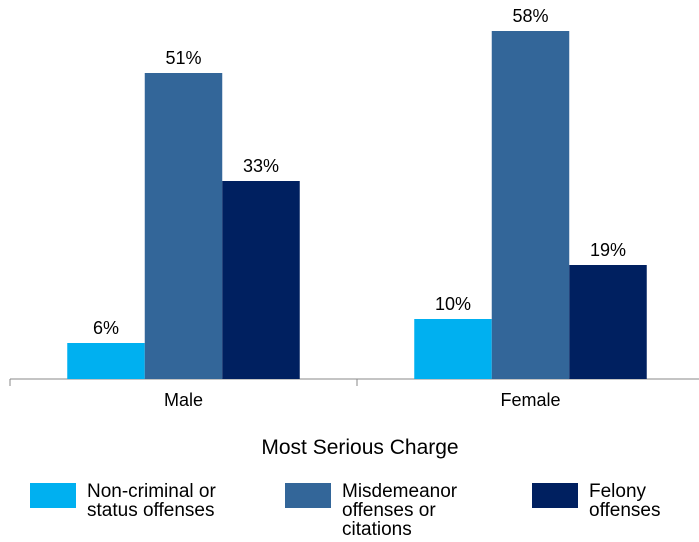  I want to click on value-label: 6%, so click(106, 328).